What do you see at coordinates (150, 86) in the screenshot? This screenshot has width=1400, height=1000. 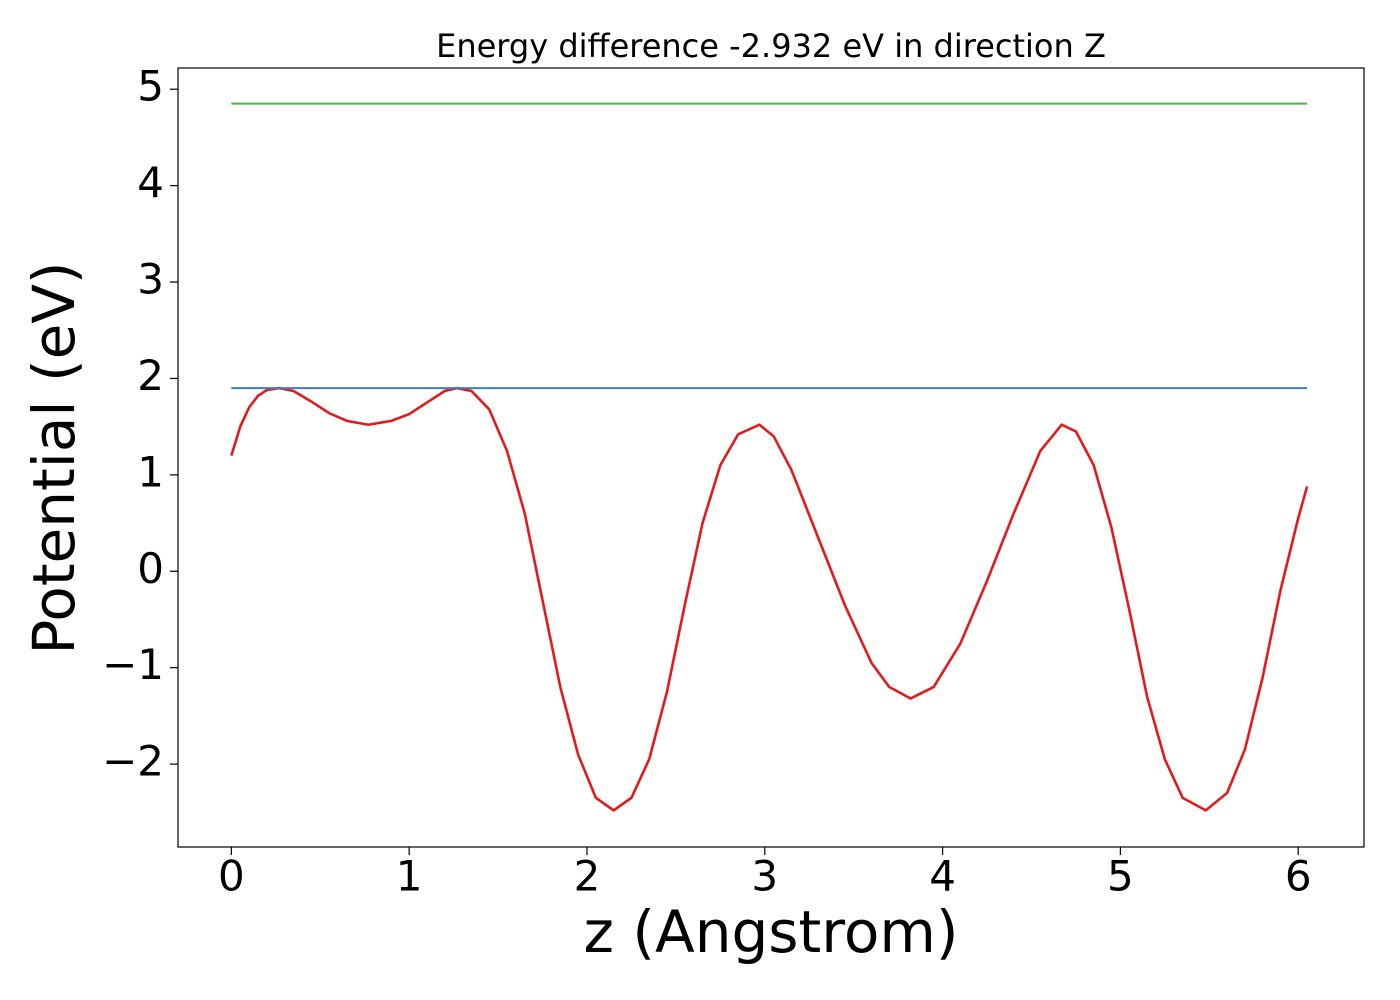 I see `y-tick-label: 5` at bounding box center [150, 86].